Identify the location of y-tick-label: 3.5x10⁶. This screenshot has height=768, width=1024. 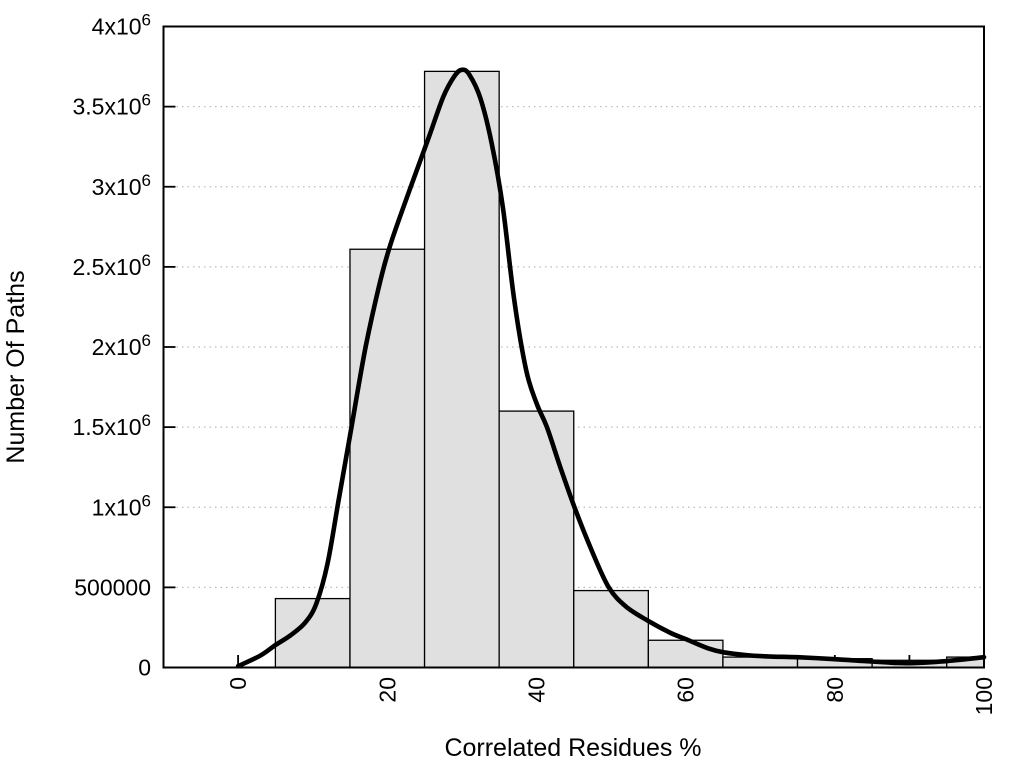
(111, 105).